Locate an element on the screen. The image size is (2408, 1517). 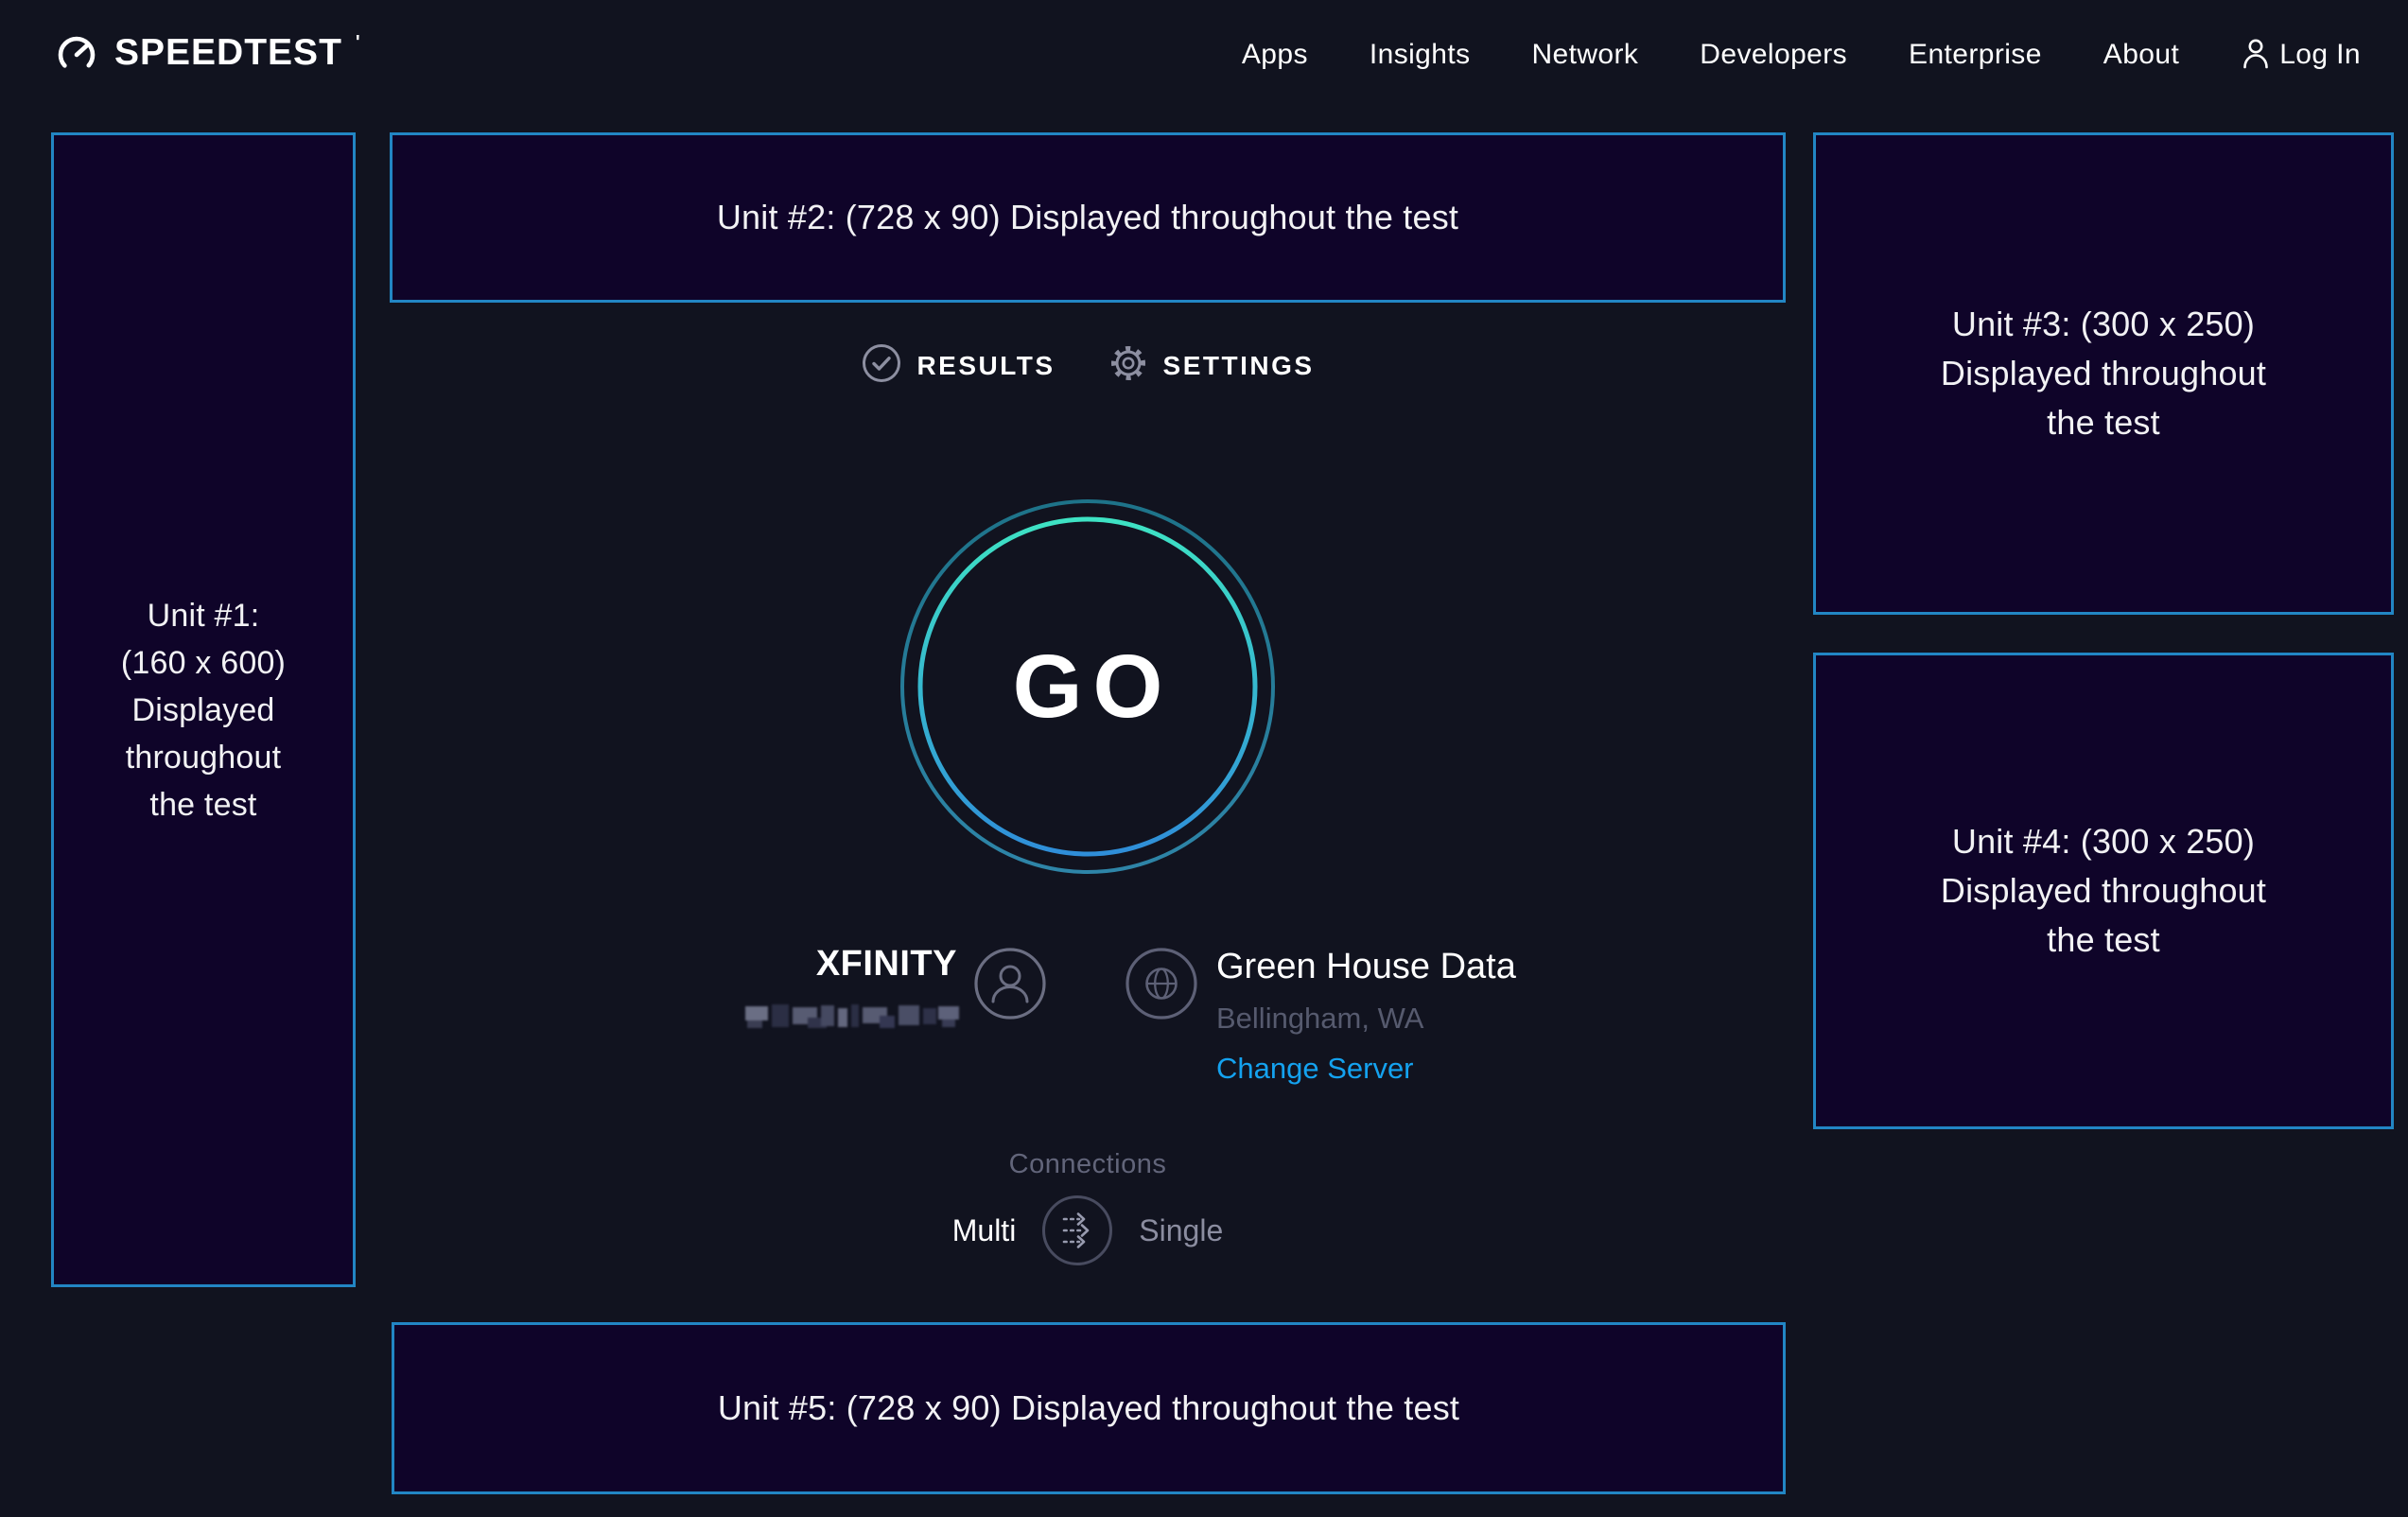
change-server-link: Change Server is located at coordinates (1315, 1068).